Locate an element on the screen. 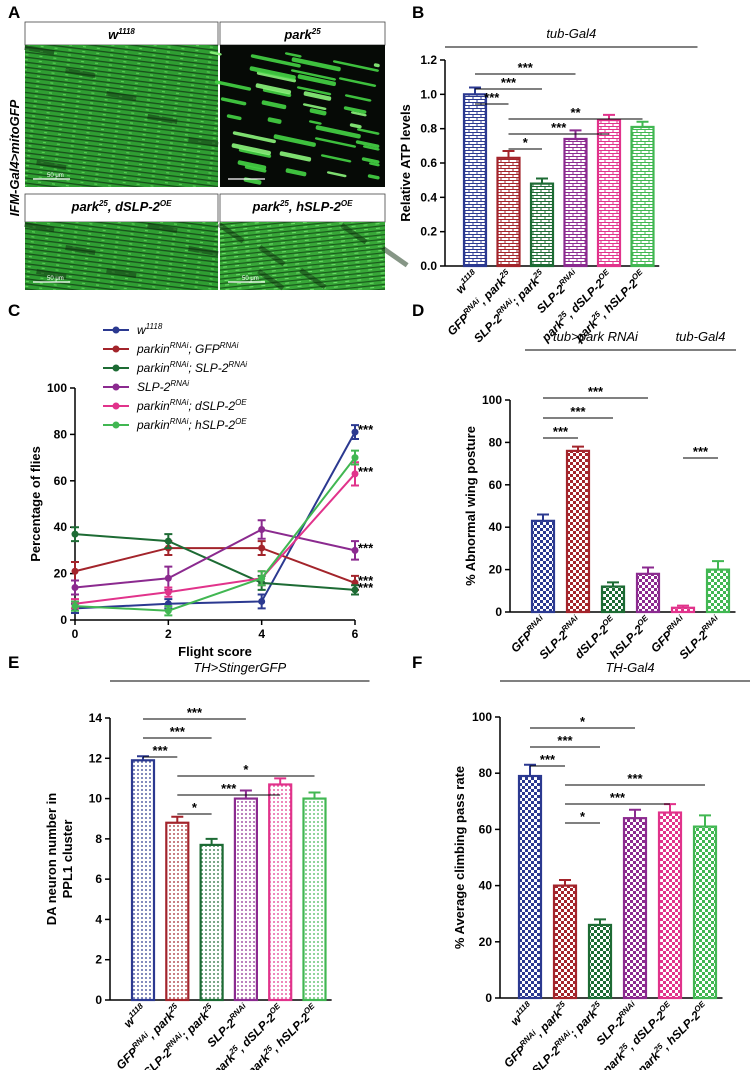 The width and height of the screenshot is (750, 1070). y-axis-label: Percentage of flies is located at coordinates (35, 504).